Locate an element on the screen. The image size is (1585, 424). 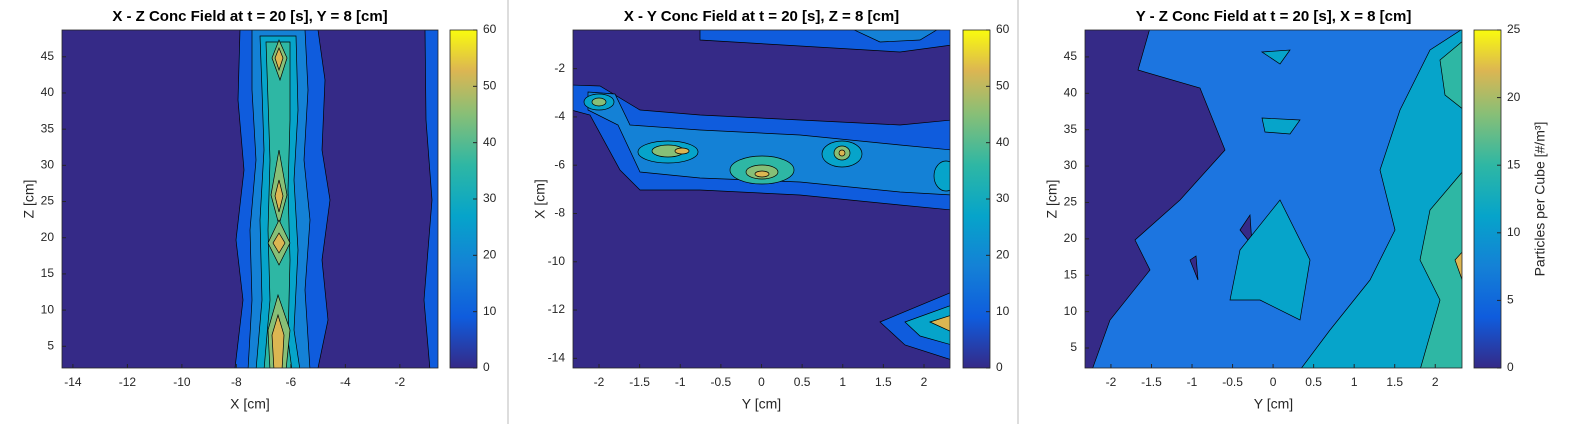
x-axis-label: X [cm] is located at coordinates (250, 404).